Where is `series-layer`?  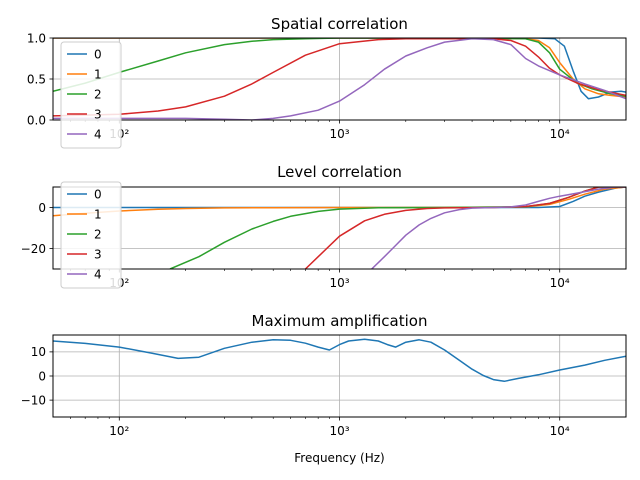 series-layer is located at coordinates (339, 360).